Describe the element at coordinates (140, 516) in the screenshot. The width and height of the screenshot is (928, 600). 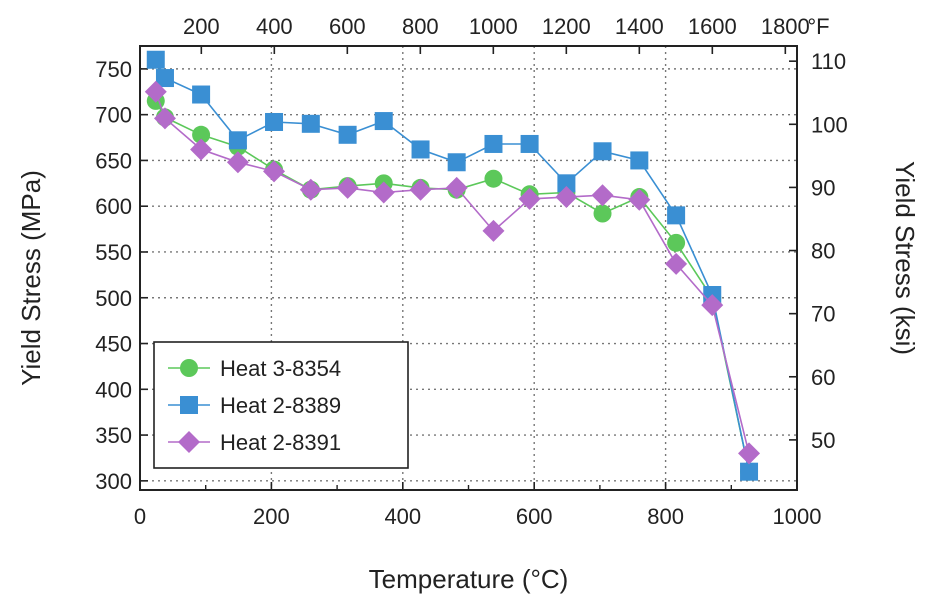
I see `x-tick-label: 0` at that location.